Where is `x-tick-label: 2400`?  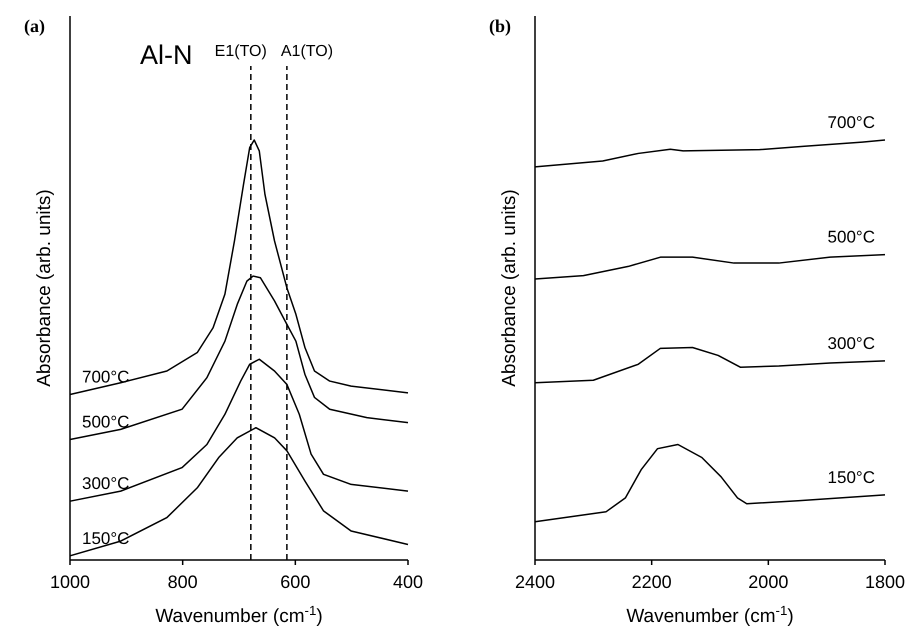
x-tick-label: 2400 is located at coordinates (535, 582).